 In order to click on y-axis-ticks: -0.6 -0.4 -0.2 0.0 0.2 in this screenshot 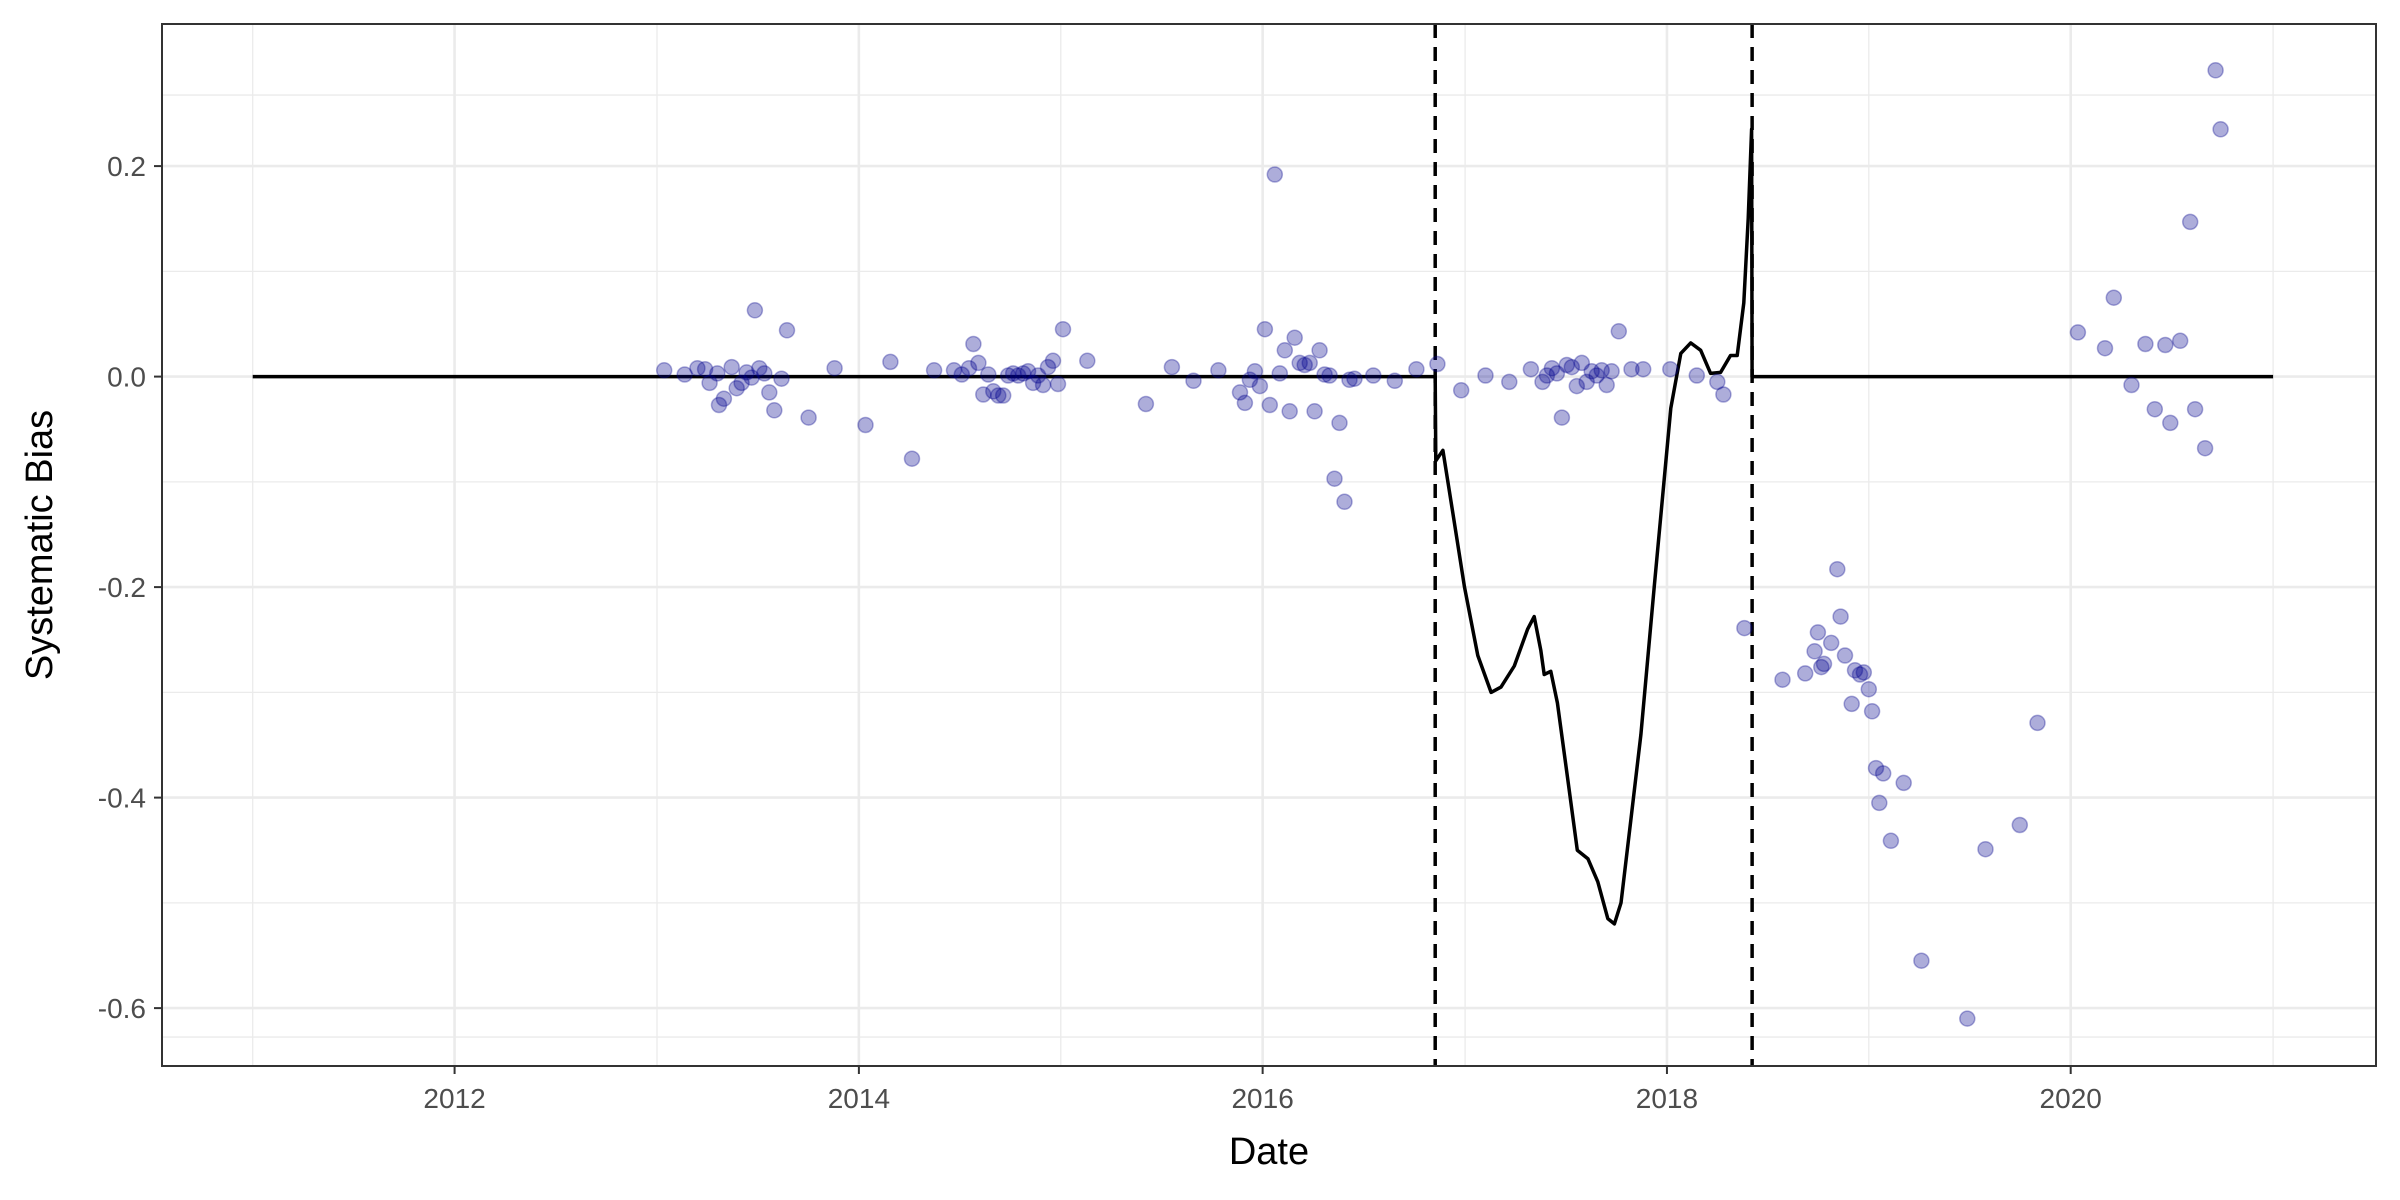, I will do `click(130, 587)`.